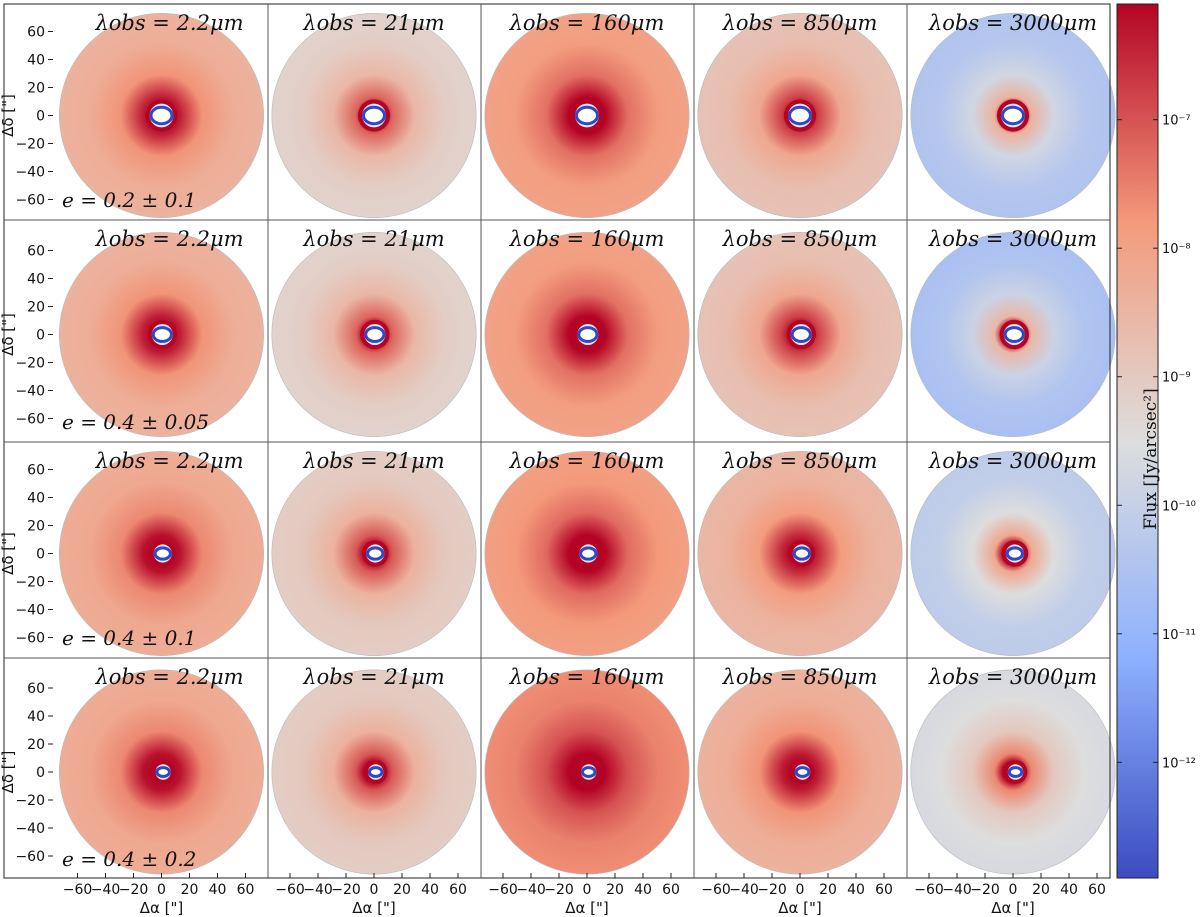  I want to click on colorbar-gradient, so click(1137, 441).